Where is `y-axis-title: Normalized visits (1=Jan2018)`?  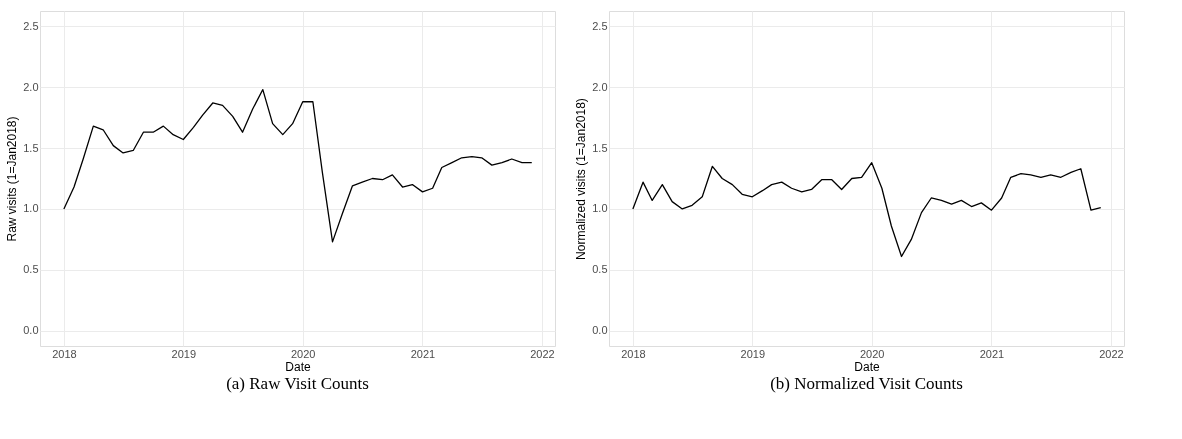
y-axis-title: Normalized visits (1=Jan2018) is located at coordinates (581, 179).